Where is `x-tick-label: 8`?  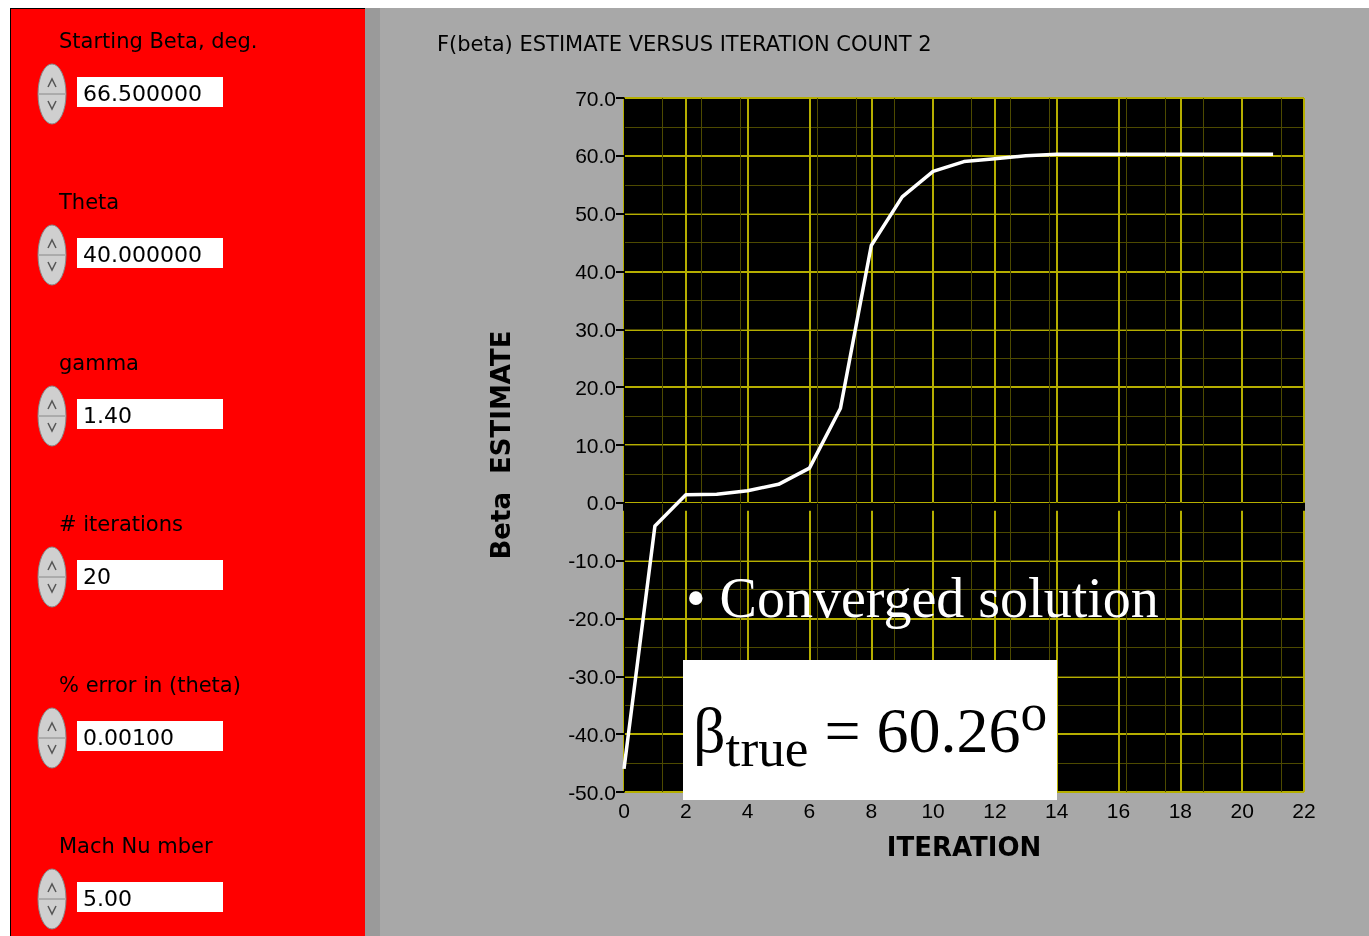 x-tick-label: 8 is located at coordinates (871, 810).